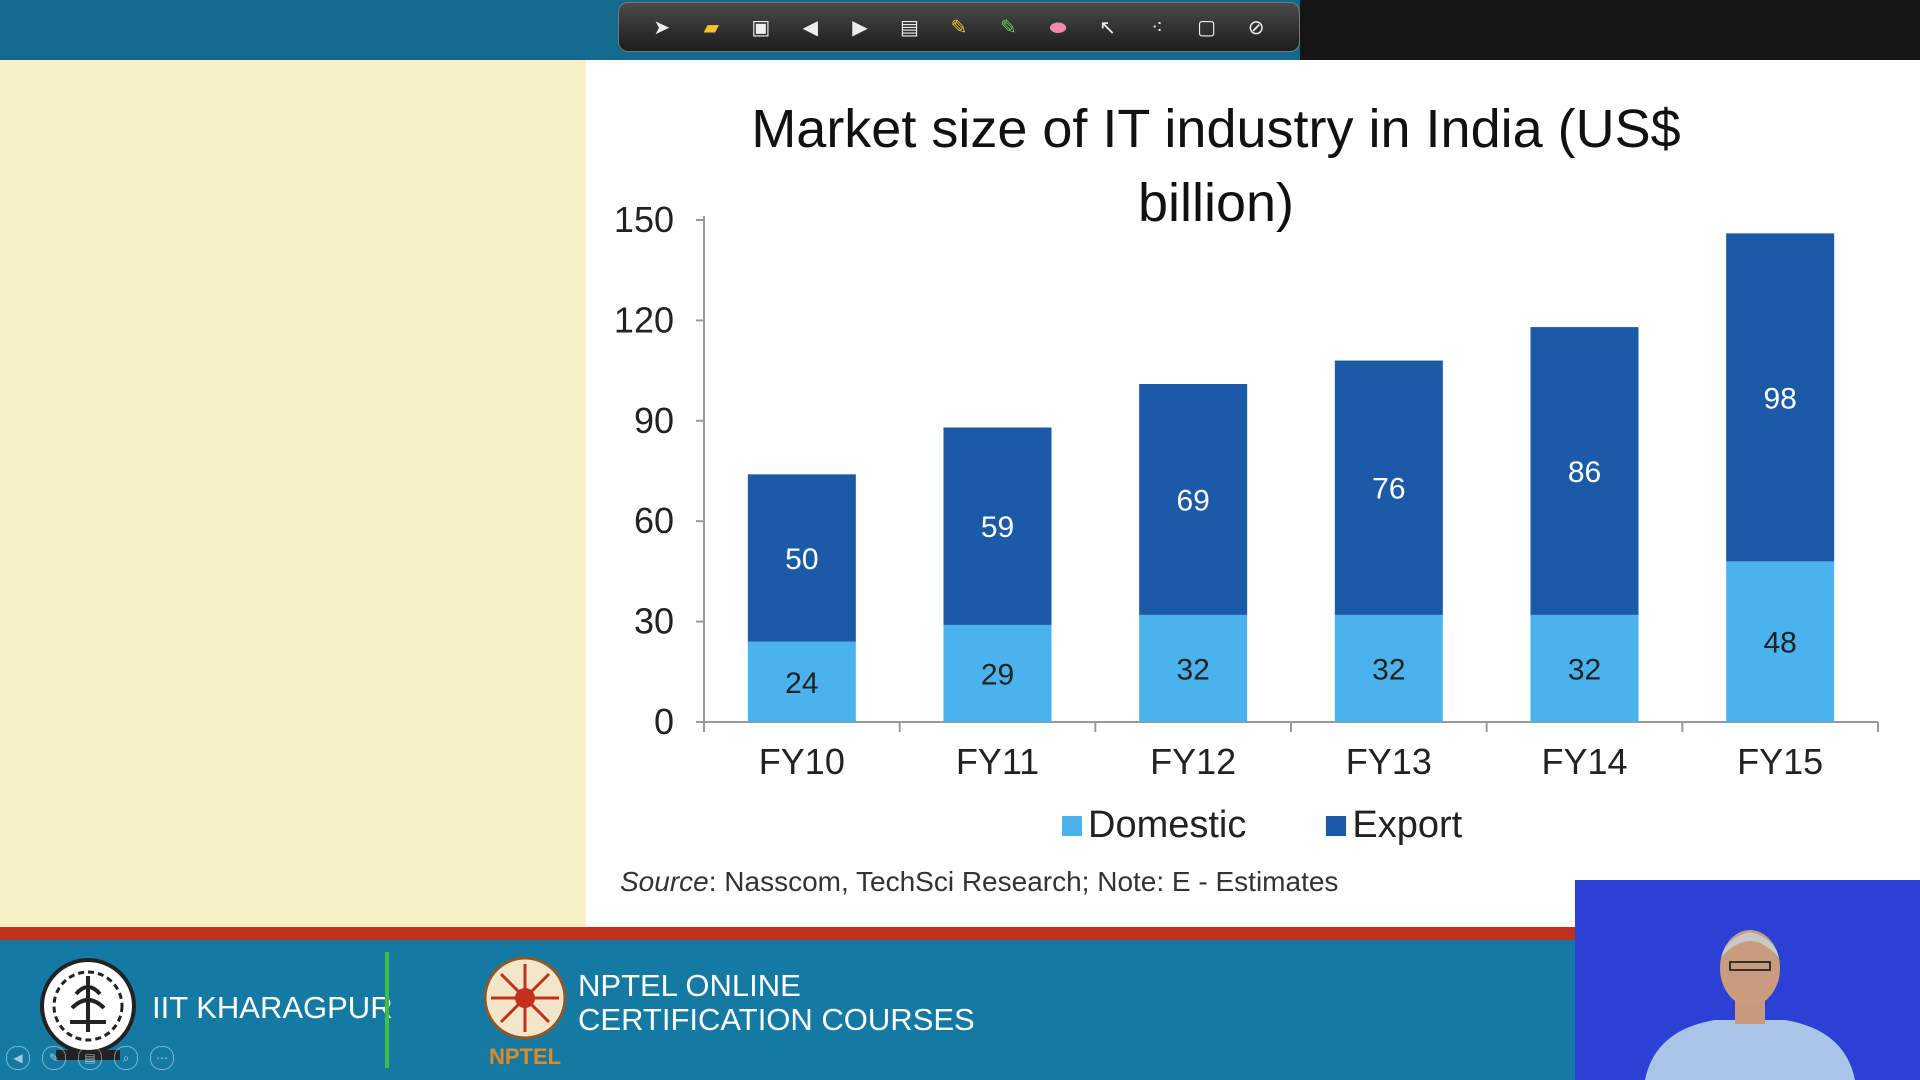 The image size is (1920, 1080). What do you see at coordinates (860, 27) in the screenshot?
I see `next-page-icon: ▶` at bounding box center [860, 27].